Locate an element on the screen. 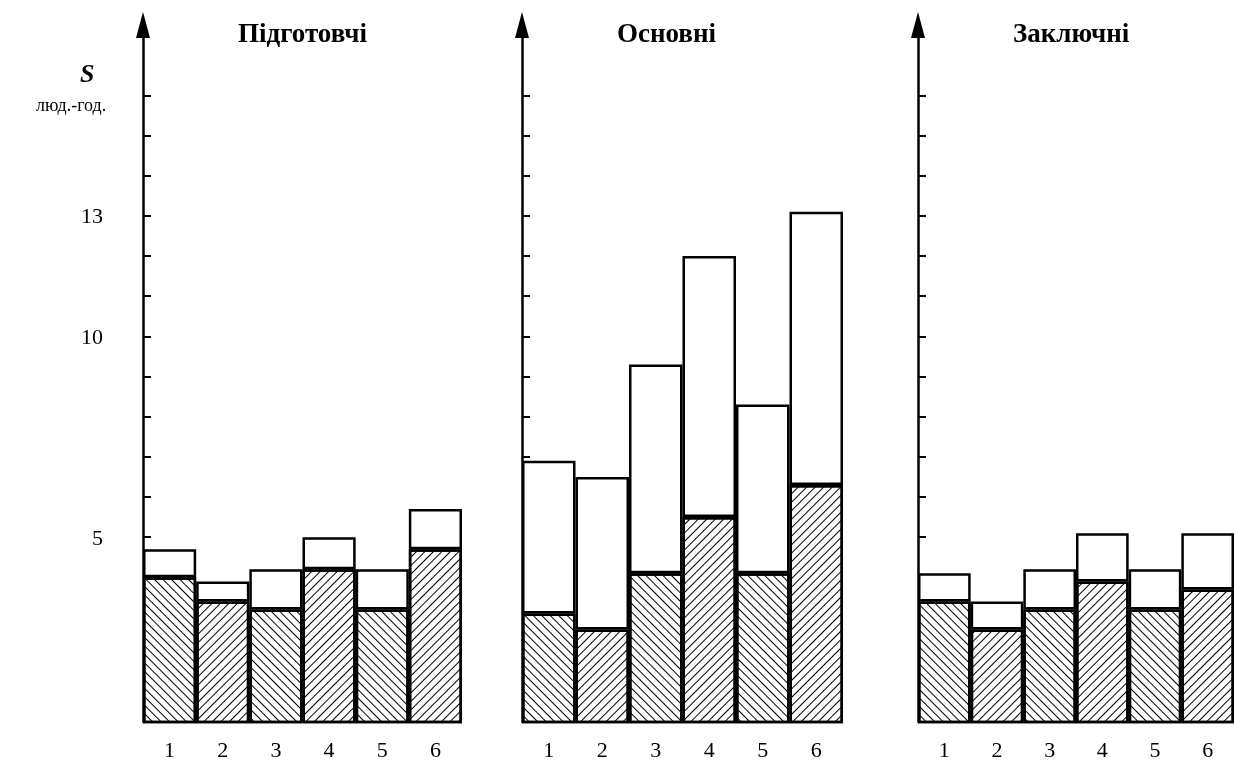  chart-title: Заключні is located at coordinates (1071, 32).